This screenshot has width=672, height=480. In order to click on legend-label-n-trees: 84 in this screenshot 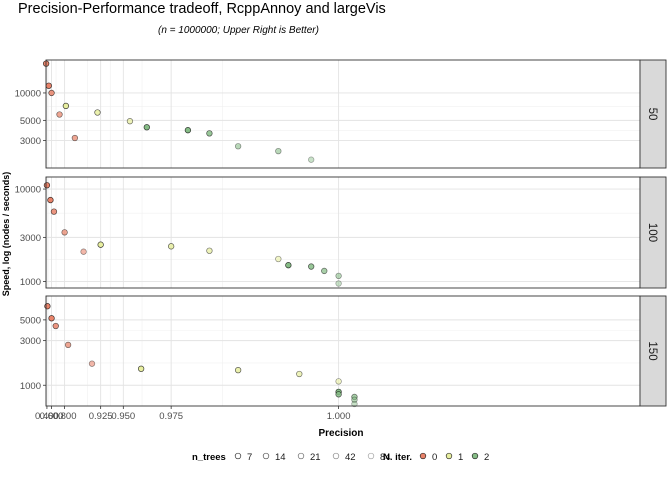, I will do `click(385, 457)`.